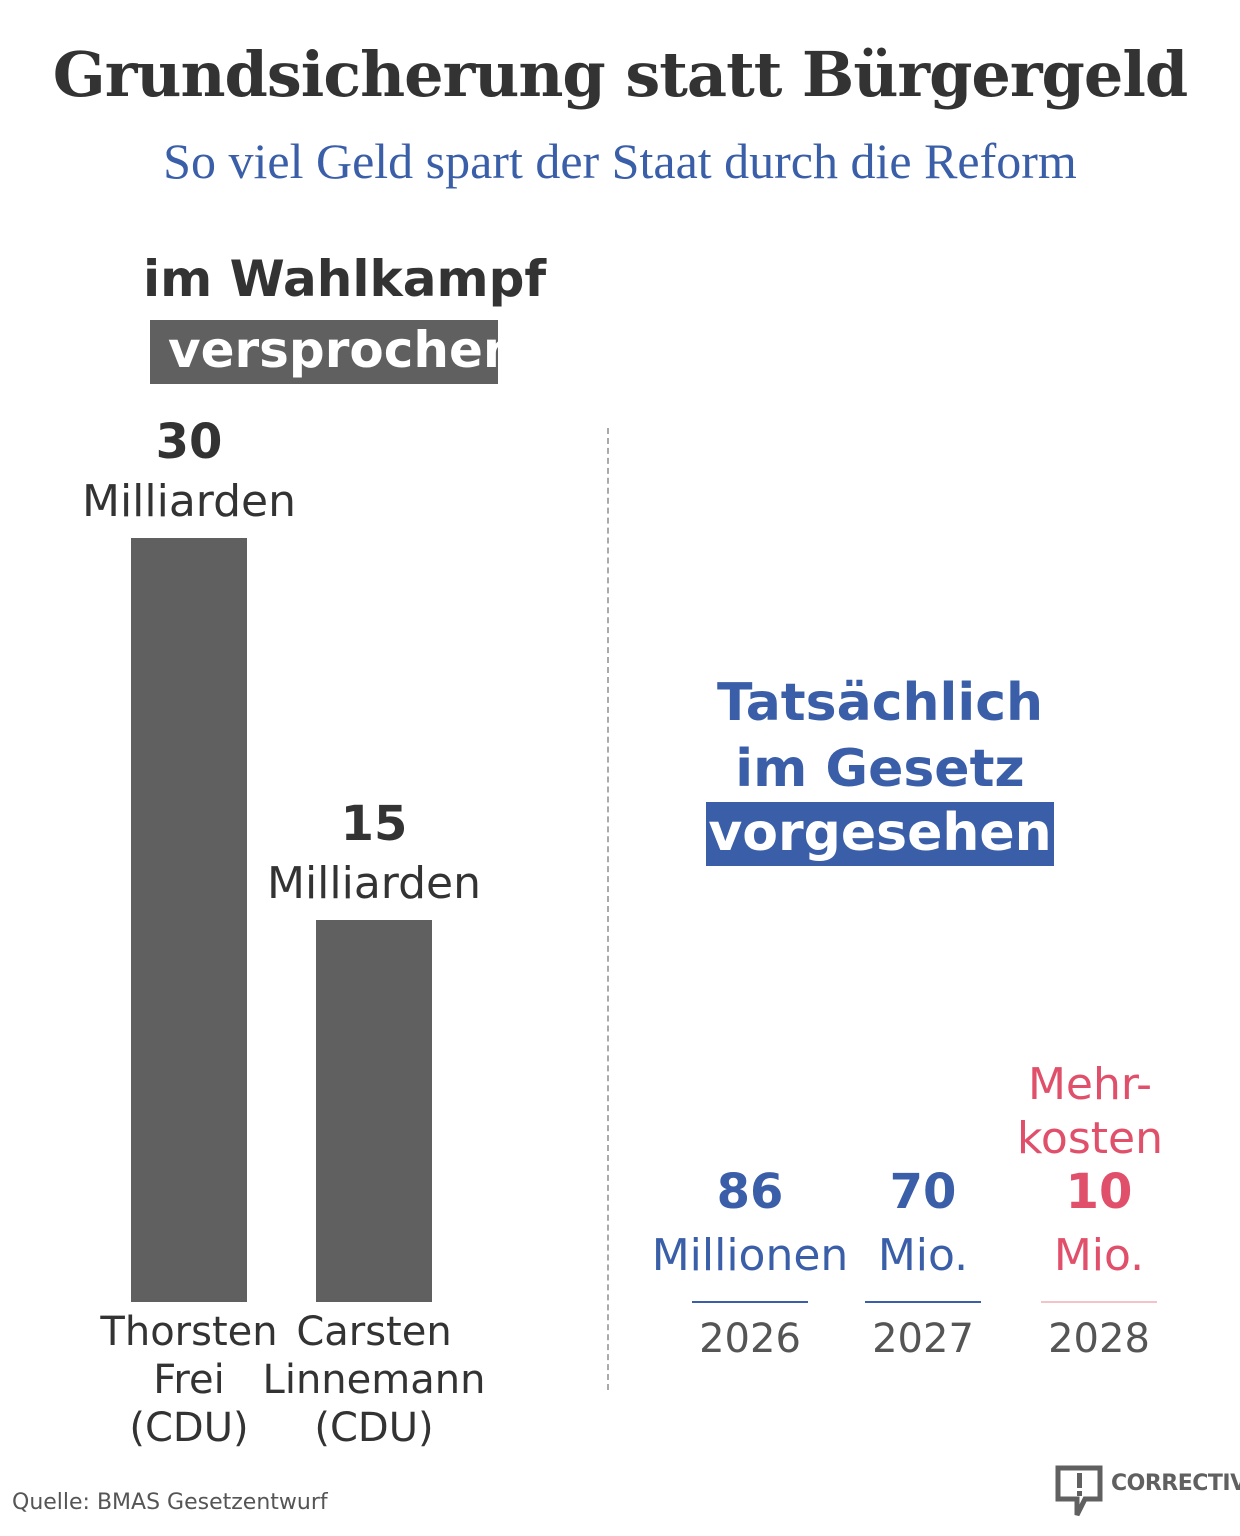 This screenshot has height=1536, width=1240. Describe the element at coordinates (608, 909) in the screenshot. I see `divider` at that location.